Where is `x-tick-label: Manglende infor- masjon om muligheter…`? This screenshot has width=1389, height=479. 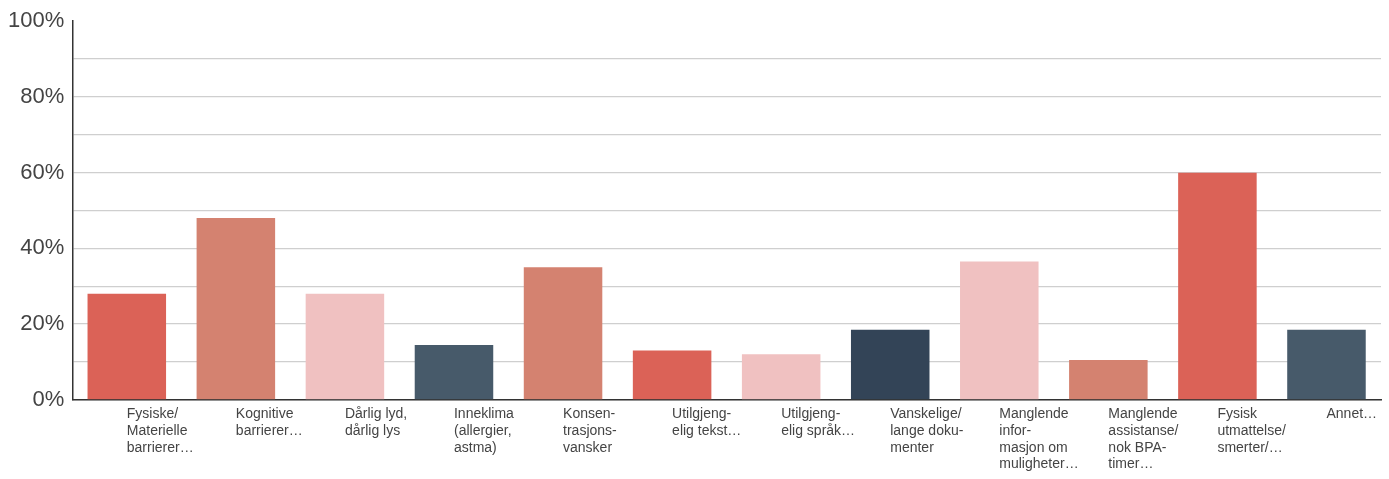
x-tick-label: Manglende infor- masjon om muligheter… is located at coordinates (1039, 438).